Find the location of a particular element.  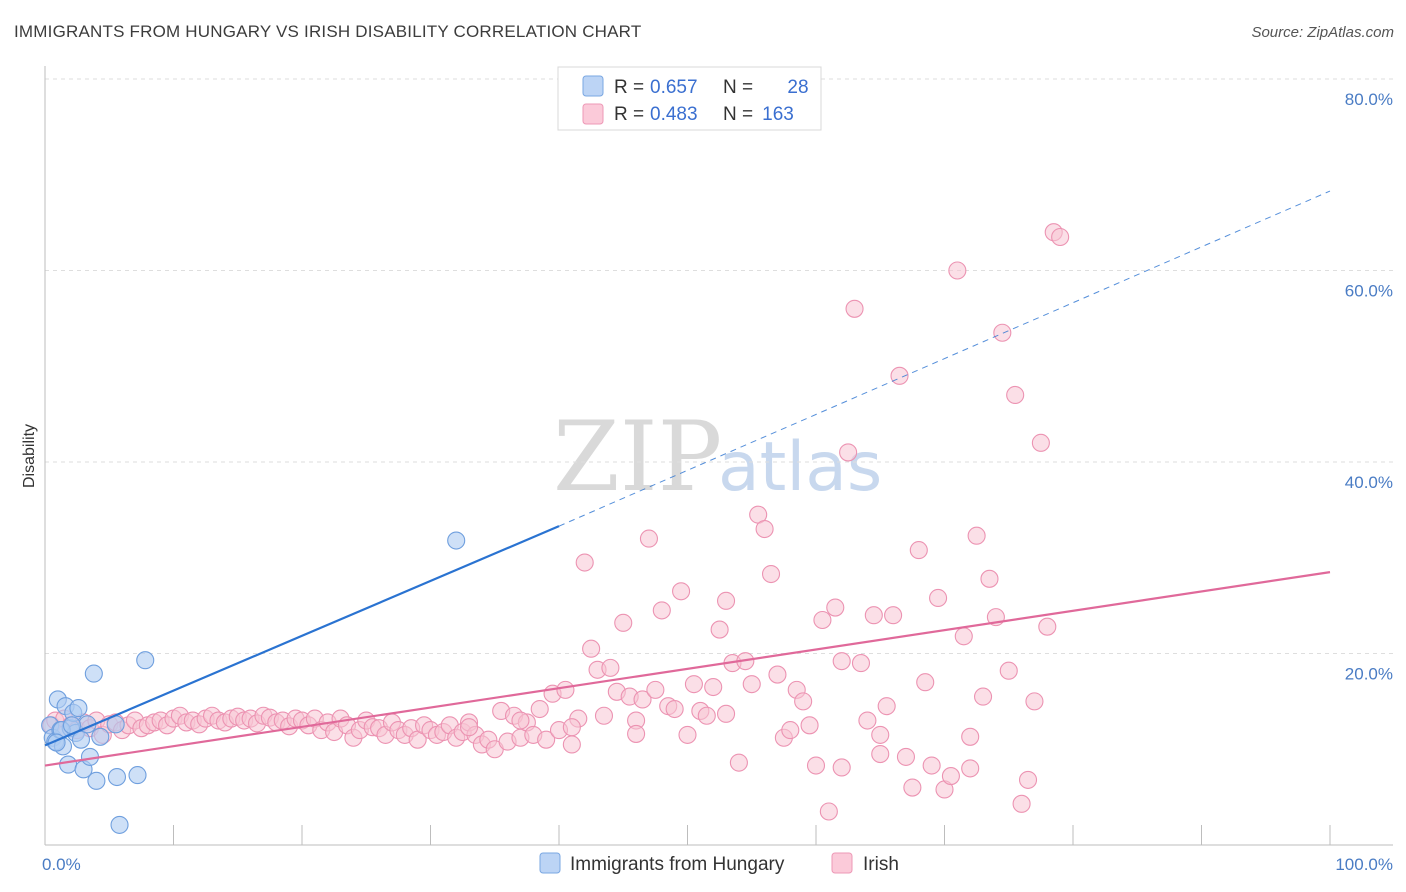

chart-source: Source: ZipAtlas.com is located at coordinates (1322, 32).